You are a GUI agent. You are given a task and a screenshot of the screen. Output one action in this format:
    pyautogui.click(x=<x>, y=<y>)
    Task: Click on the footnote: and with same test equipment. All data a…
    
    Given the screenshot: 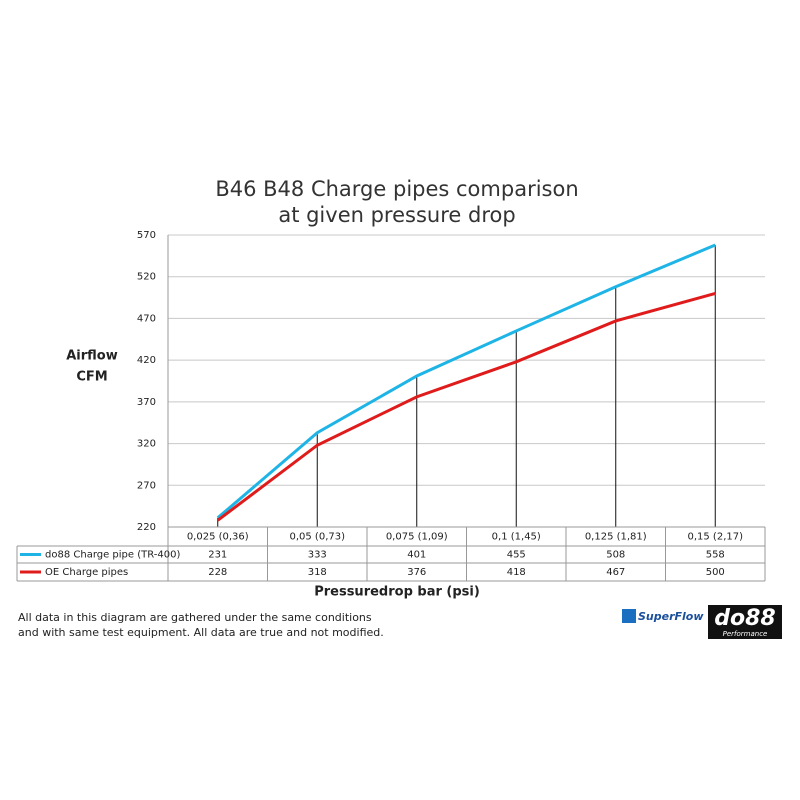 What is the action you would take?
    pyautogui.click(x=201, y=632)
    